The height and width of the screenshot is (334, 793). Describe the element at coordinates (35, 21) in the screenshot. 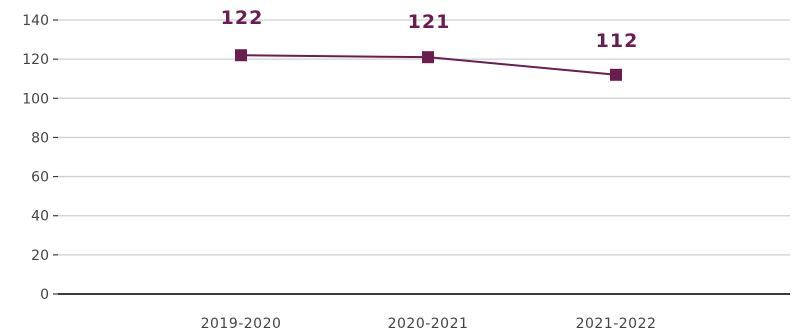

I see `y-tick-label: 140` at that location.